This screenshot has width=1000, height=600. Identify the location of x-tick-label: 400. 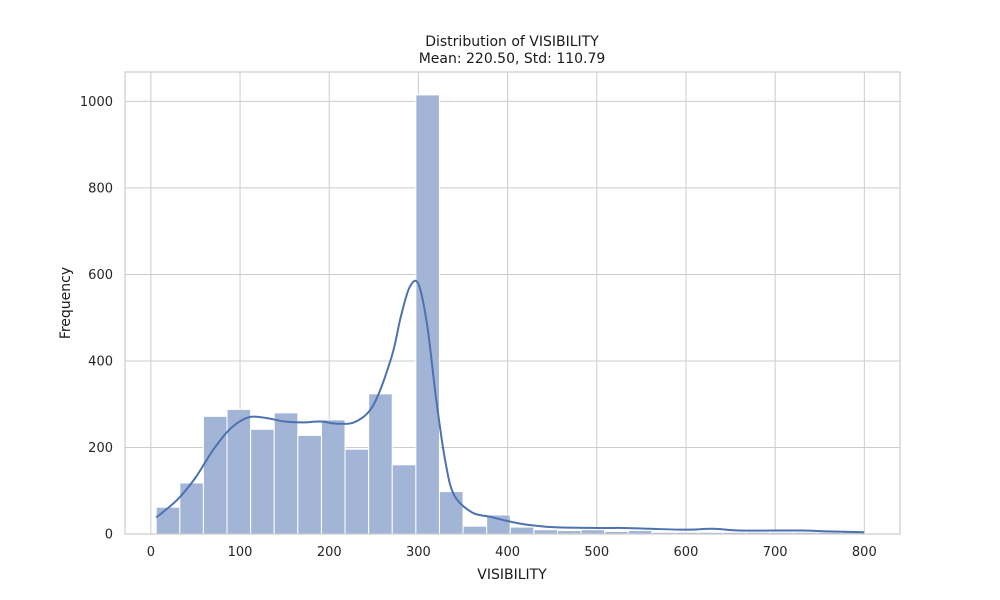
(507, 552).